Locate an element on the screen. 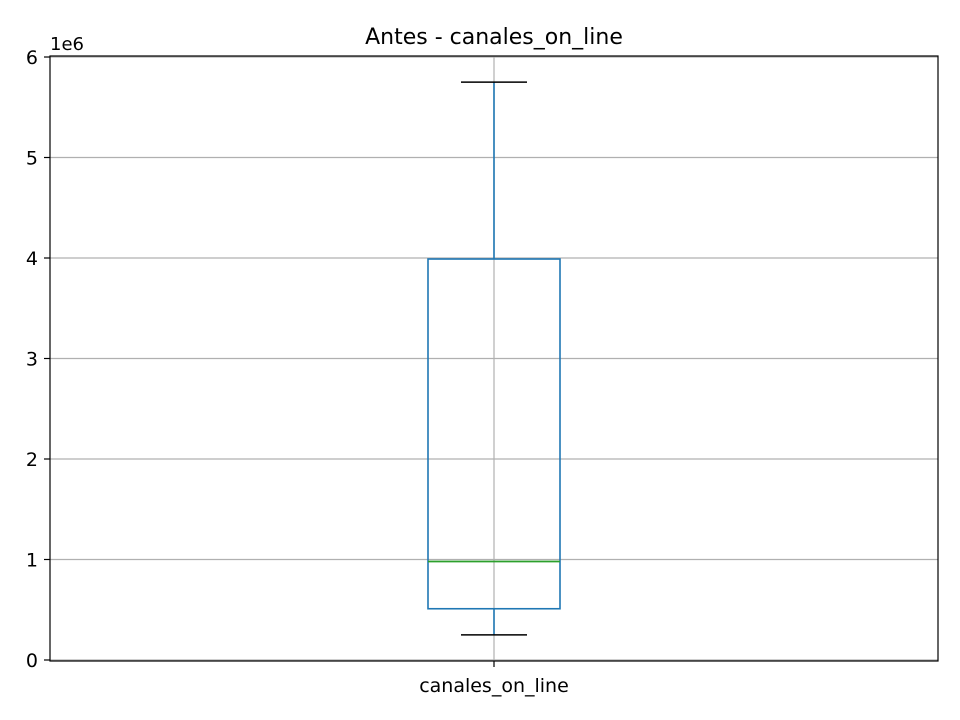 The width and height of the screenshot is (960, 720). box-plot is located at coordinates (494, 358).